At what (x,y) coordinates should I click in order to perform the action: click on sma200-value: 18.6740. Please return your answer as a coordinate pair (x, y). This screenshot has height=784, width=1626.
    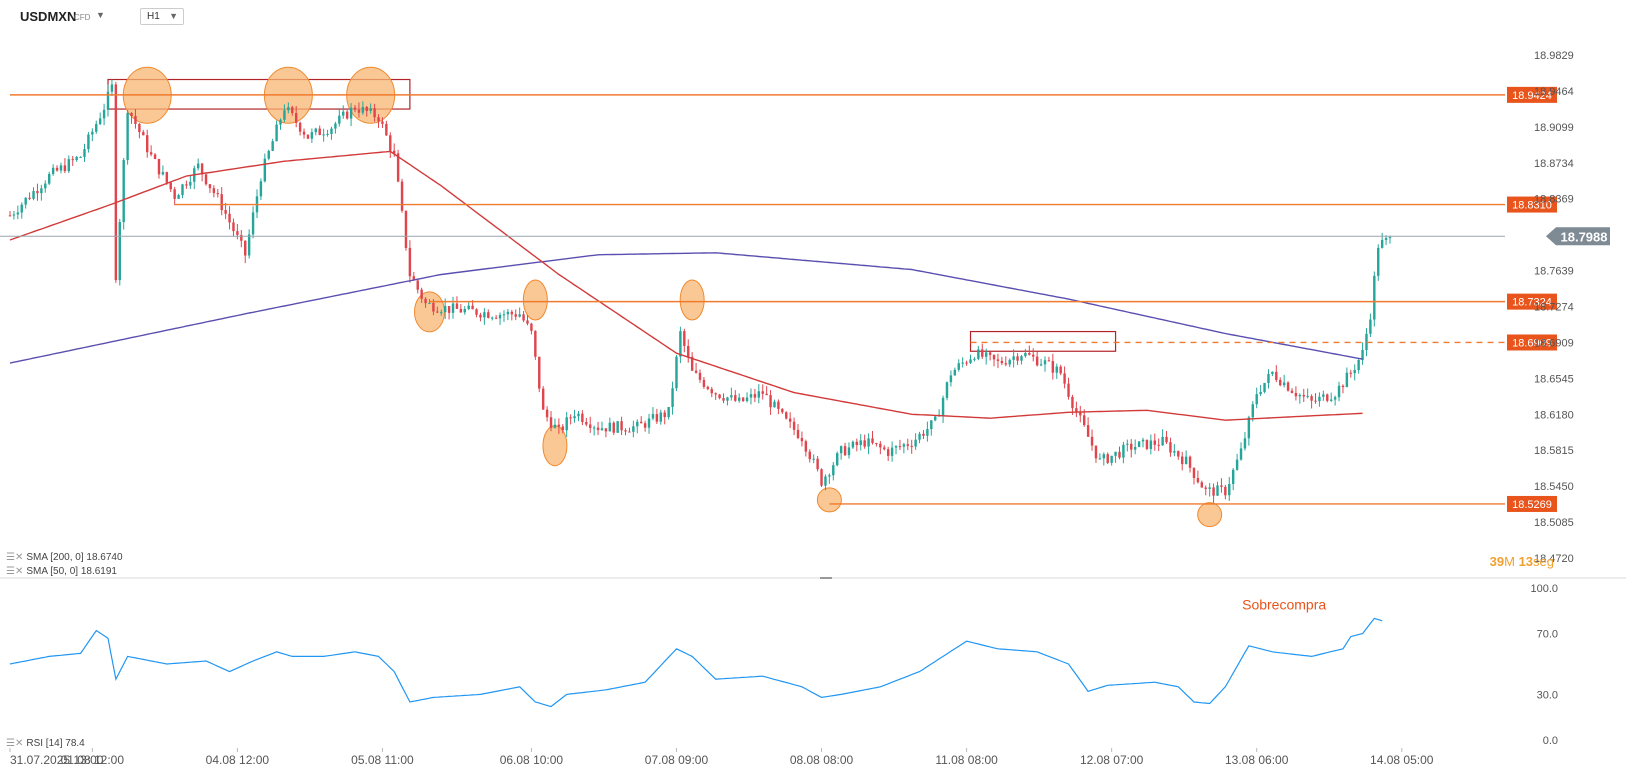
    Looking at the image, I should click on (104, 557).